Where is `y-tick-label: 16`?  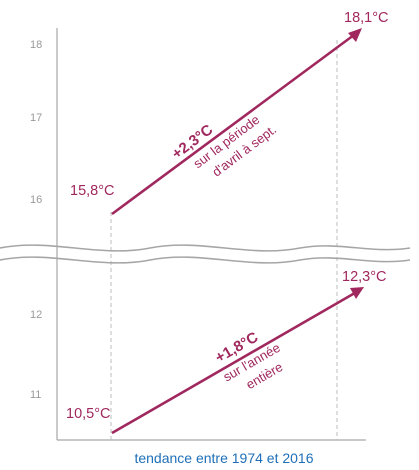 y-tick-label: 16 is located at coordinates (36, 200).